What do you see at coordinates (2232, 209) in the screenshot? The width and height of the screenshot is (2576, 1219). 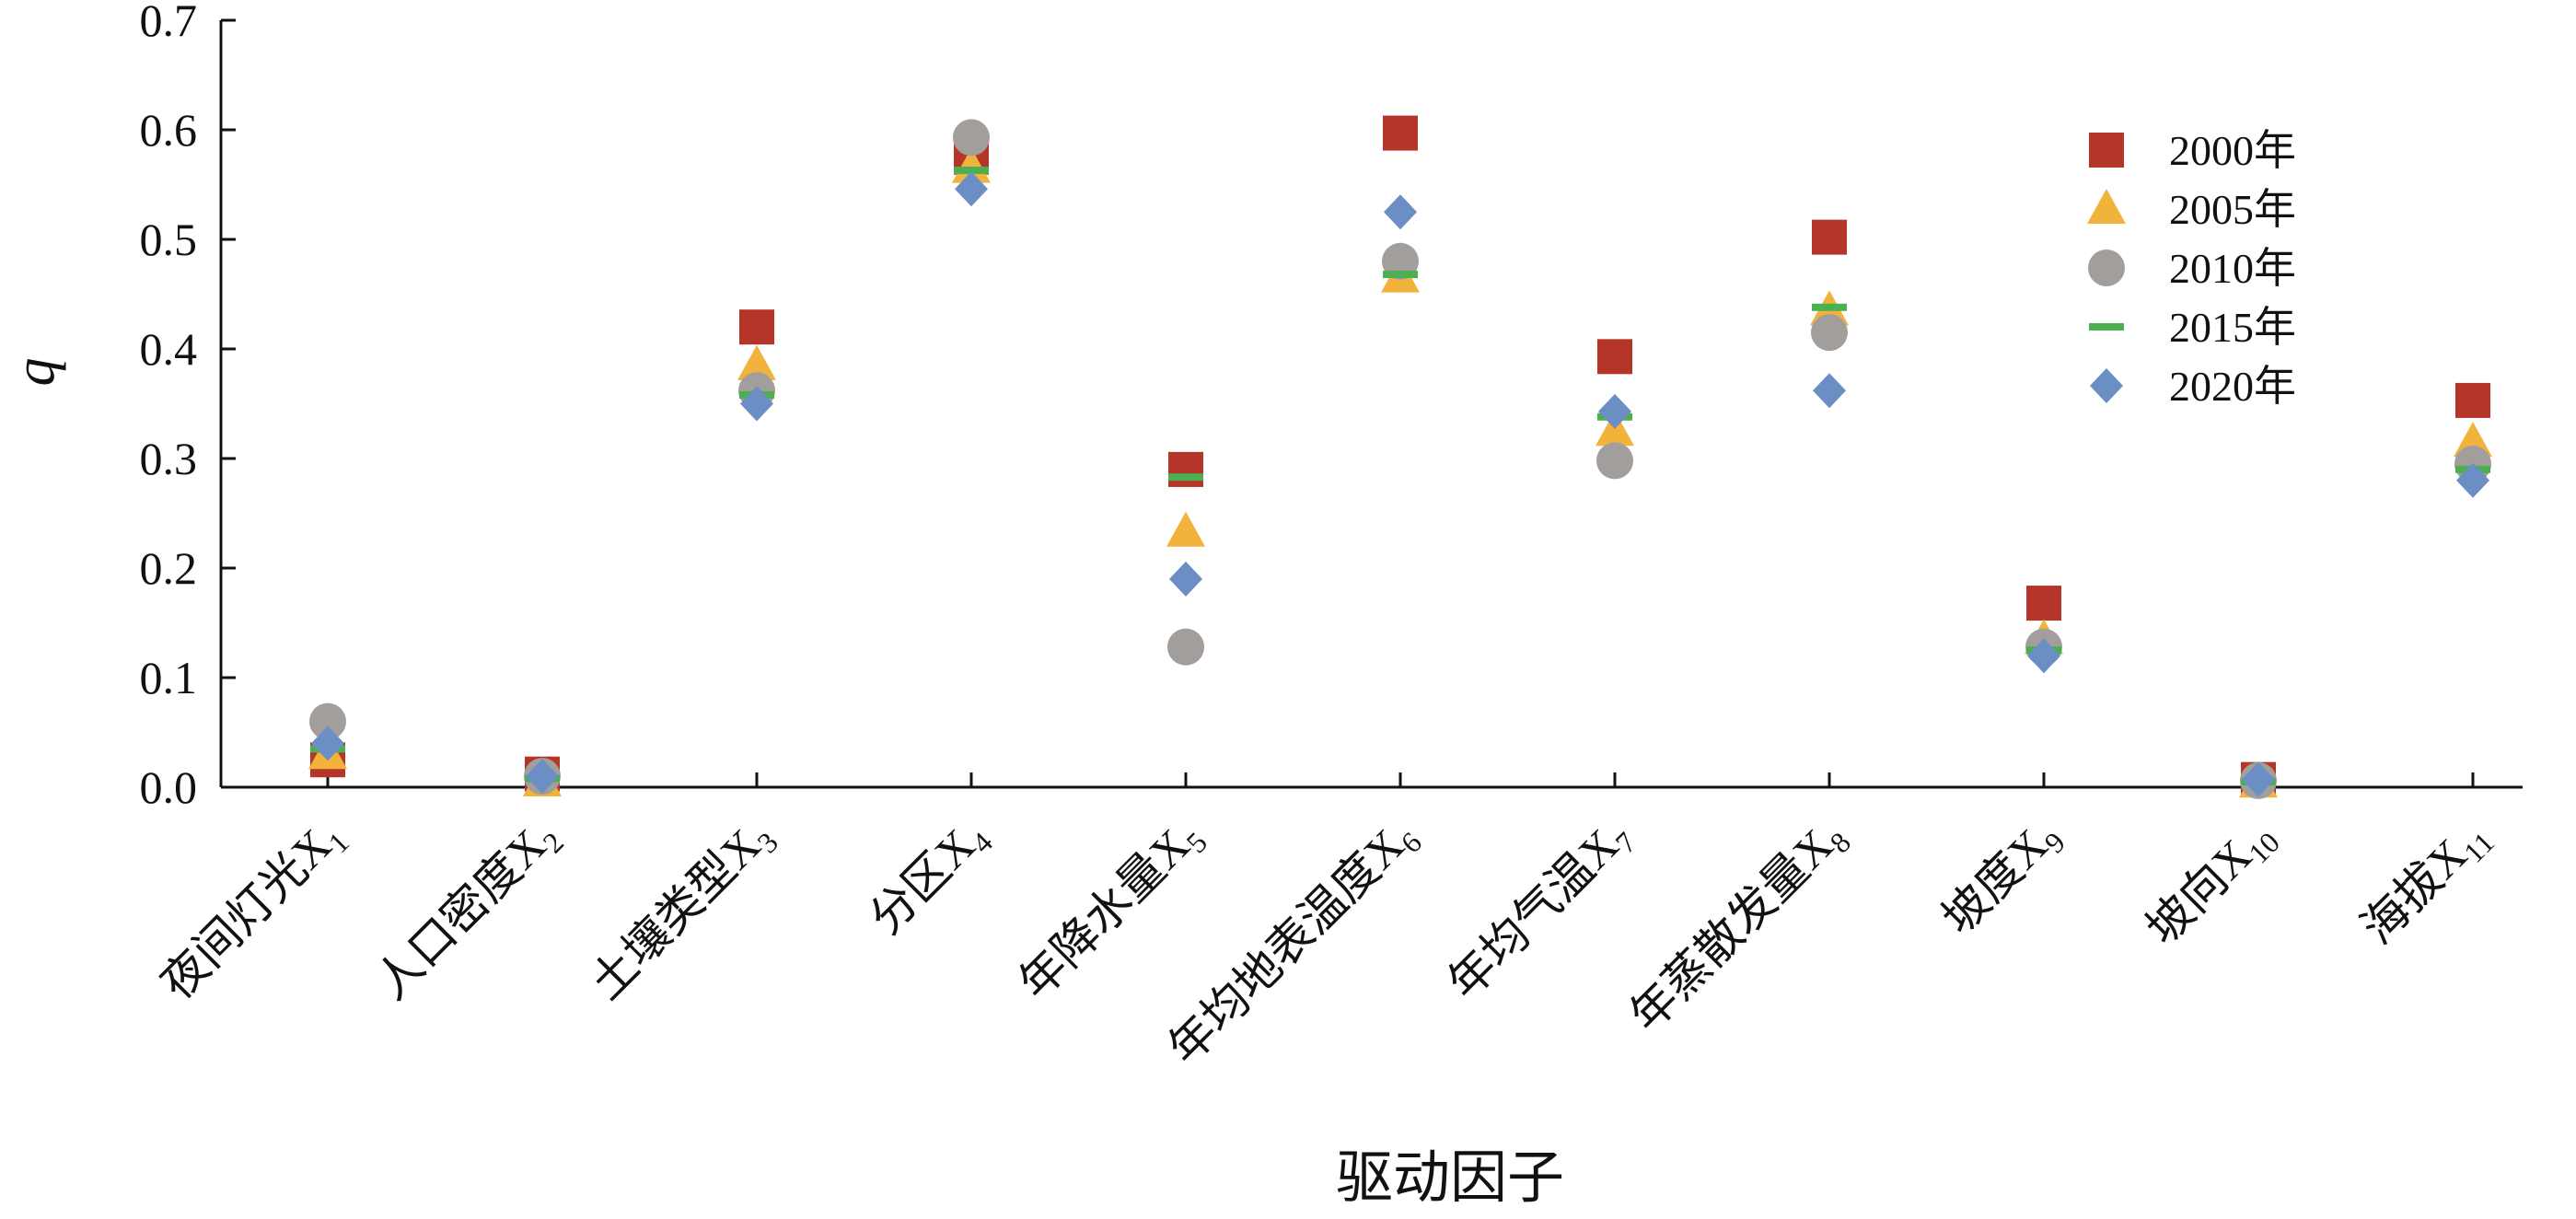 I see `legend-label: 2005年` at bounding box center [2232, 209].